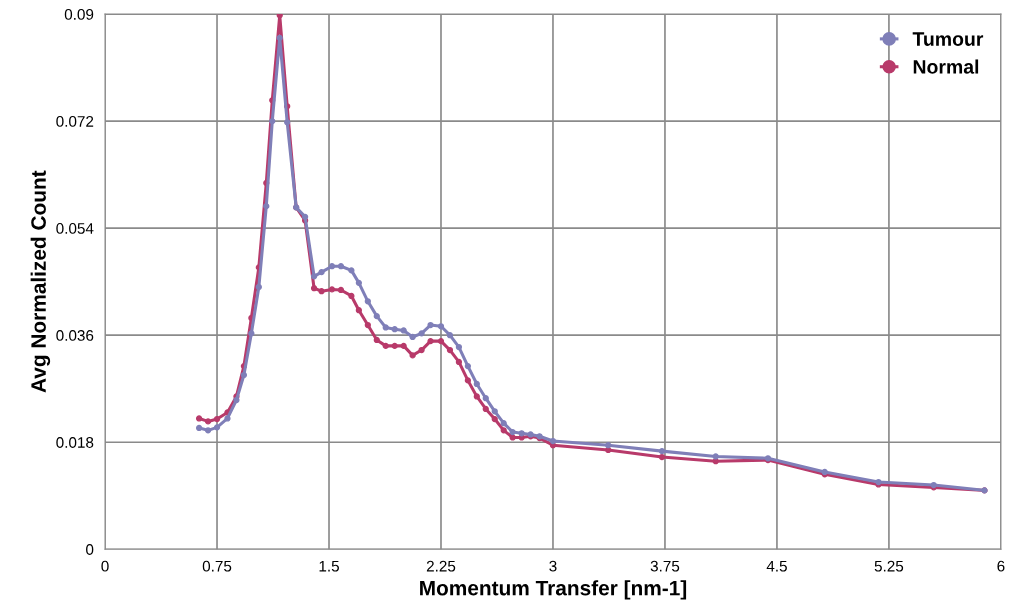 Image resolution: width=1010 pixels, height=613 pixels. Describe the element at coordinates (665, 566) in the screenshot. I see `x-tick-label: 3.75` at that location.